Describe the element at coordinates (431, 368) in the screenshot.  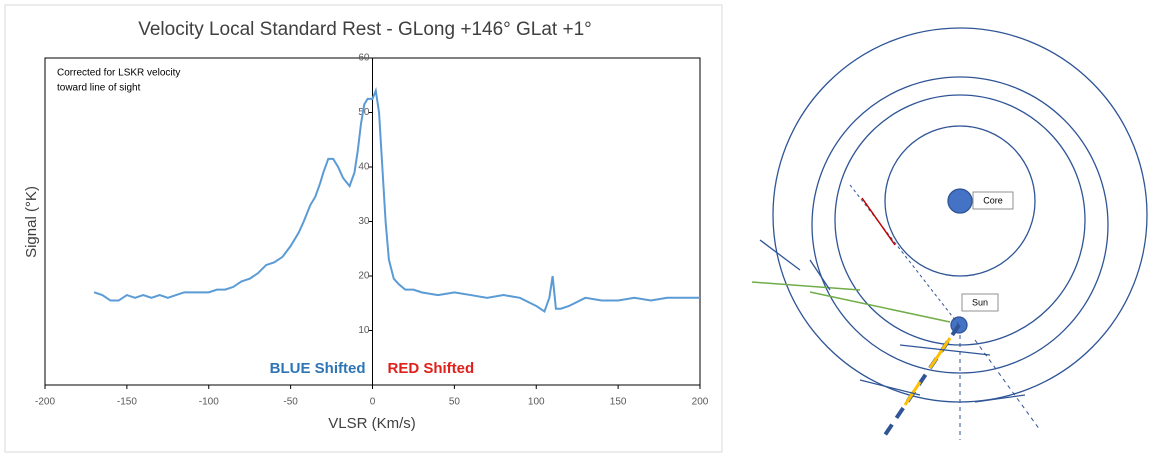
I see `region-label: RED Shifted` at that location.